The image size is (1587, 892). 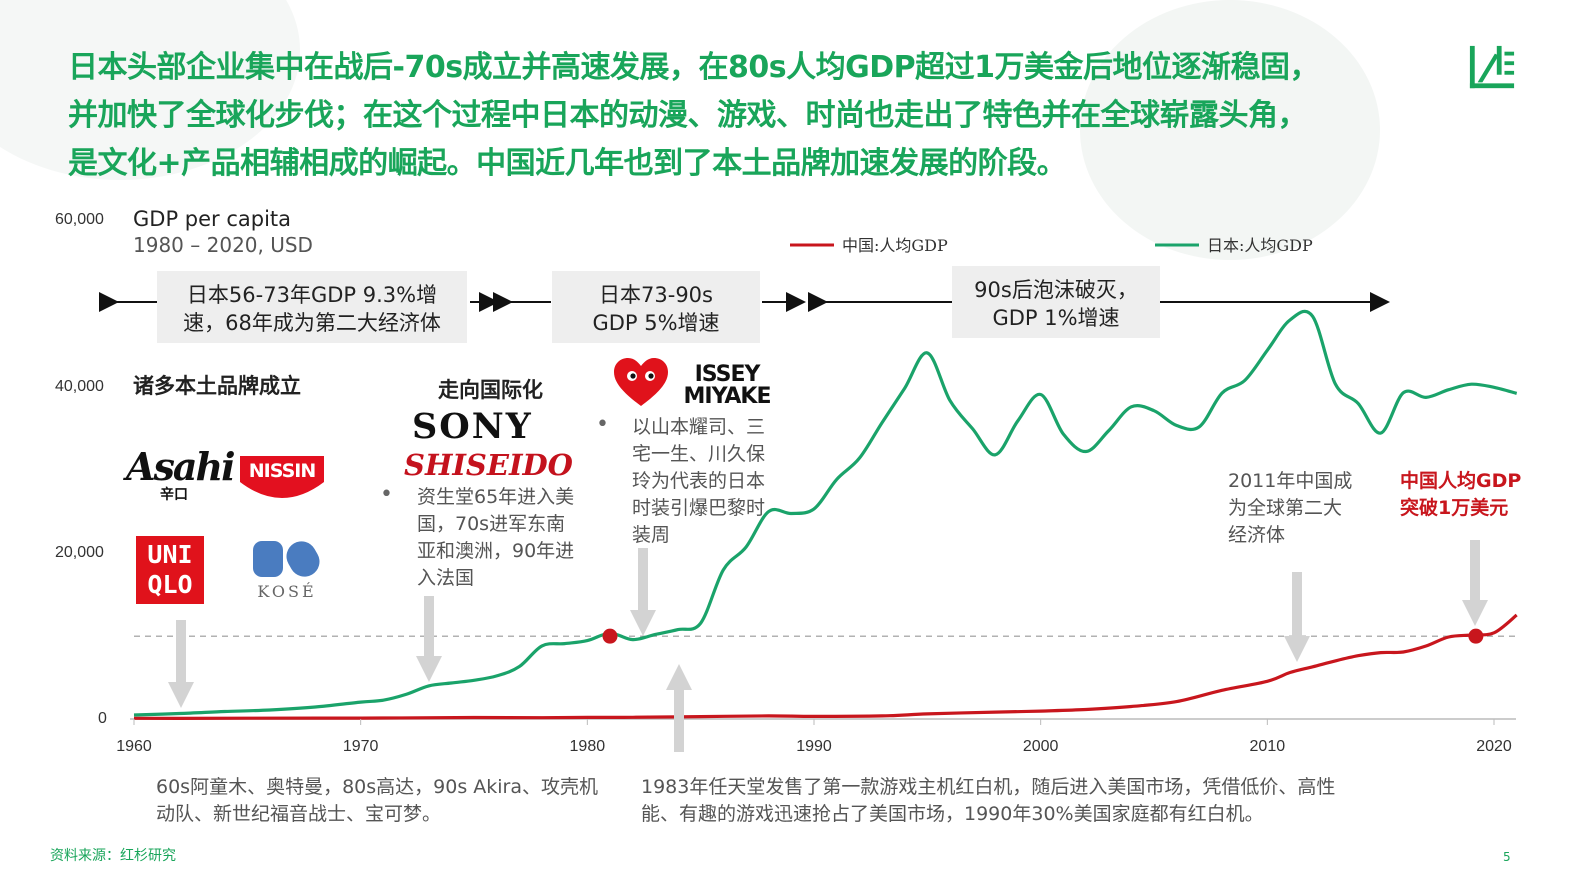 What do you see at coordinates (217, 386) in the screenshot?
I see `local-brands-label: 诸多本土品牌成立` at bounding box center [217, 386].